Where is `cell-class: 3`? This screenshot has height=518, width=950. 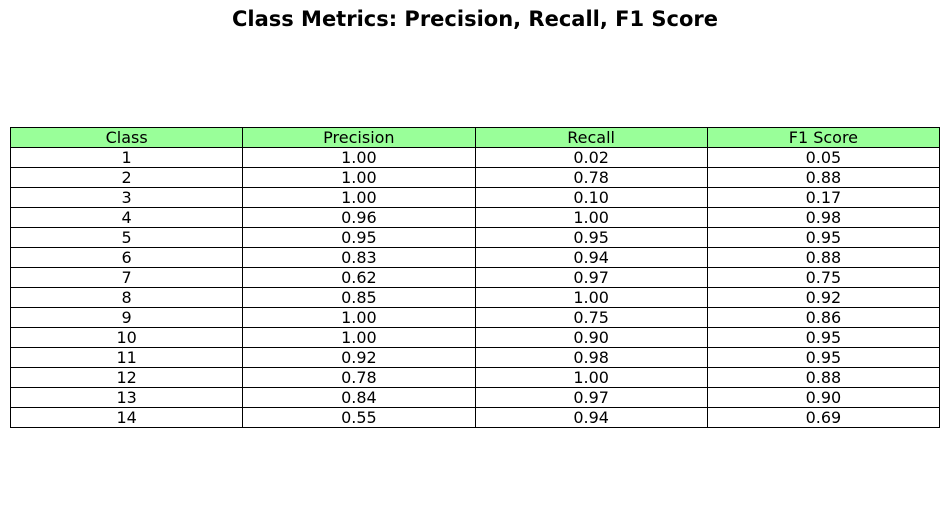
cell-class: 3 is located at coordinates (126, 197).